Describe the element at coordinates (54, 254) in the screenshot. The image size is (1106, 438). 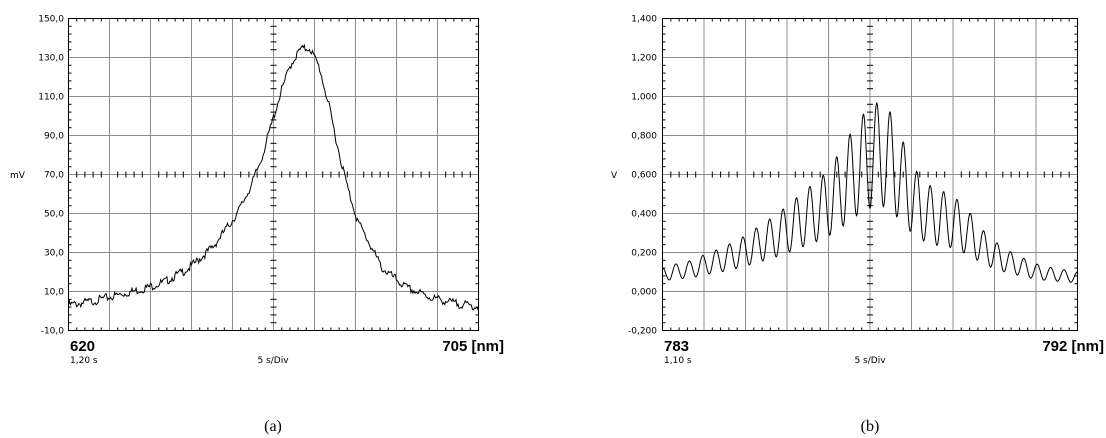
I see `y-tick-label: 30,0` at that location.